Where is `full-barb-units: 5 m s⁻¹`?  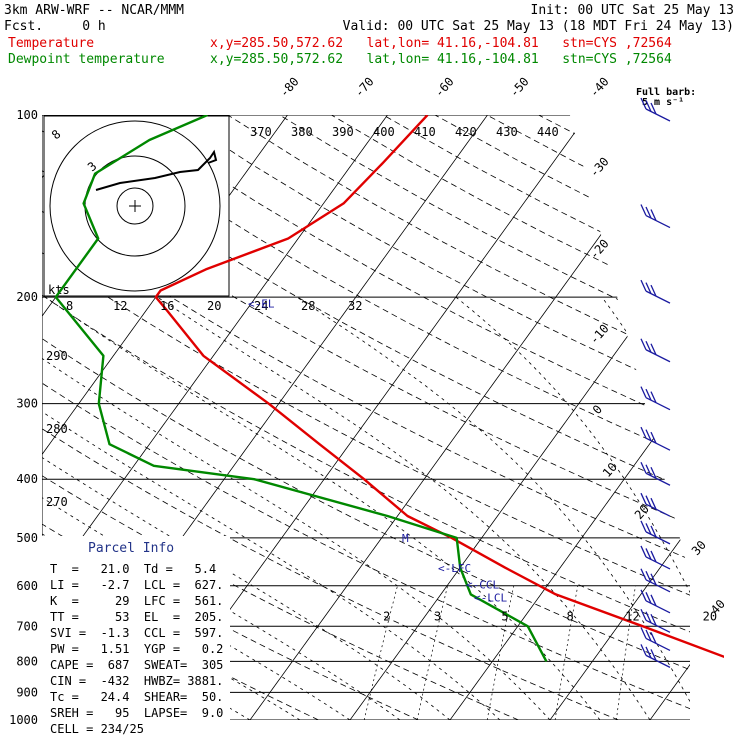
full-barb-units: 5 m s⁻¹ is located at coordinates (663, 102).